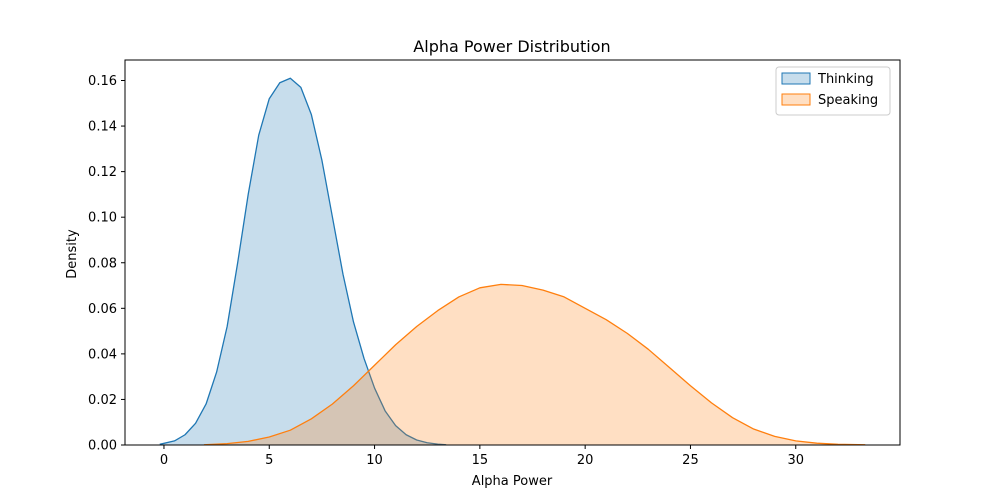 The width and height of the screenshot is (1000, 500). What do you see at coordinates (585, 460) in the screenshot?
I see `x-tick-label: 20` at bounding box center [585, 460].